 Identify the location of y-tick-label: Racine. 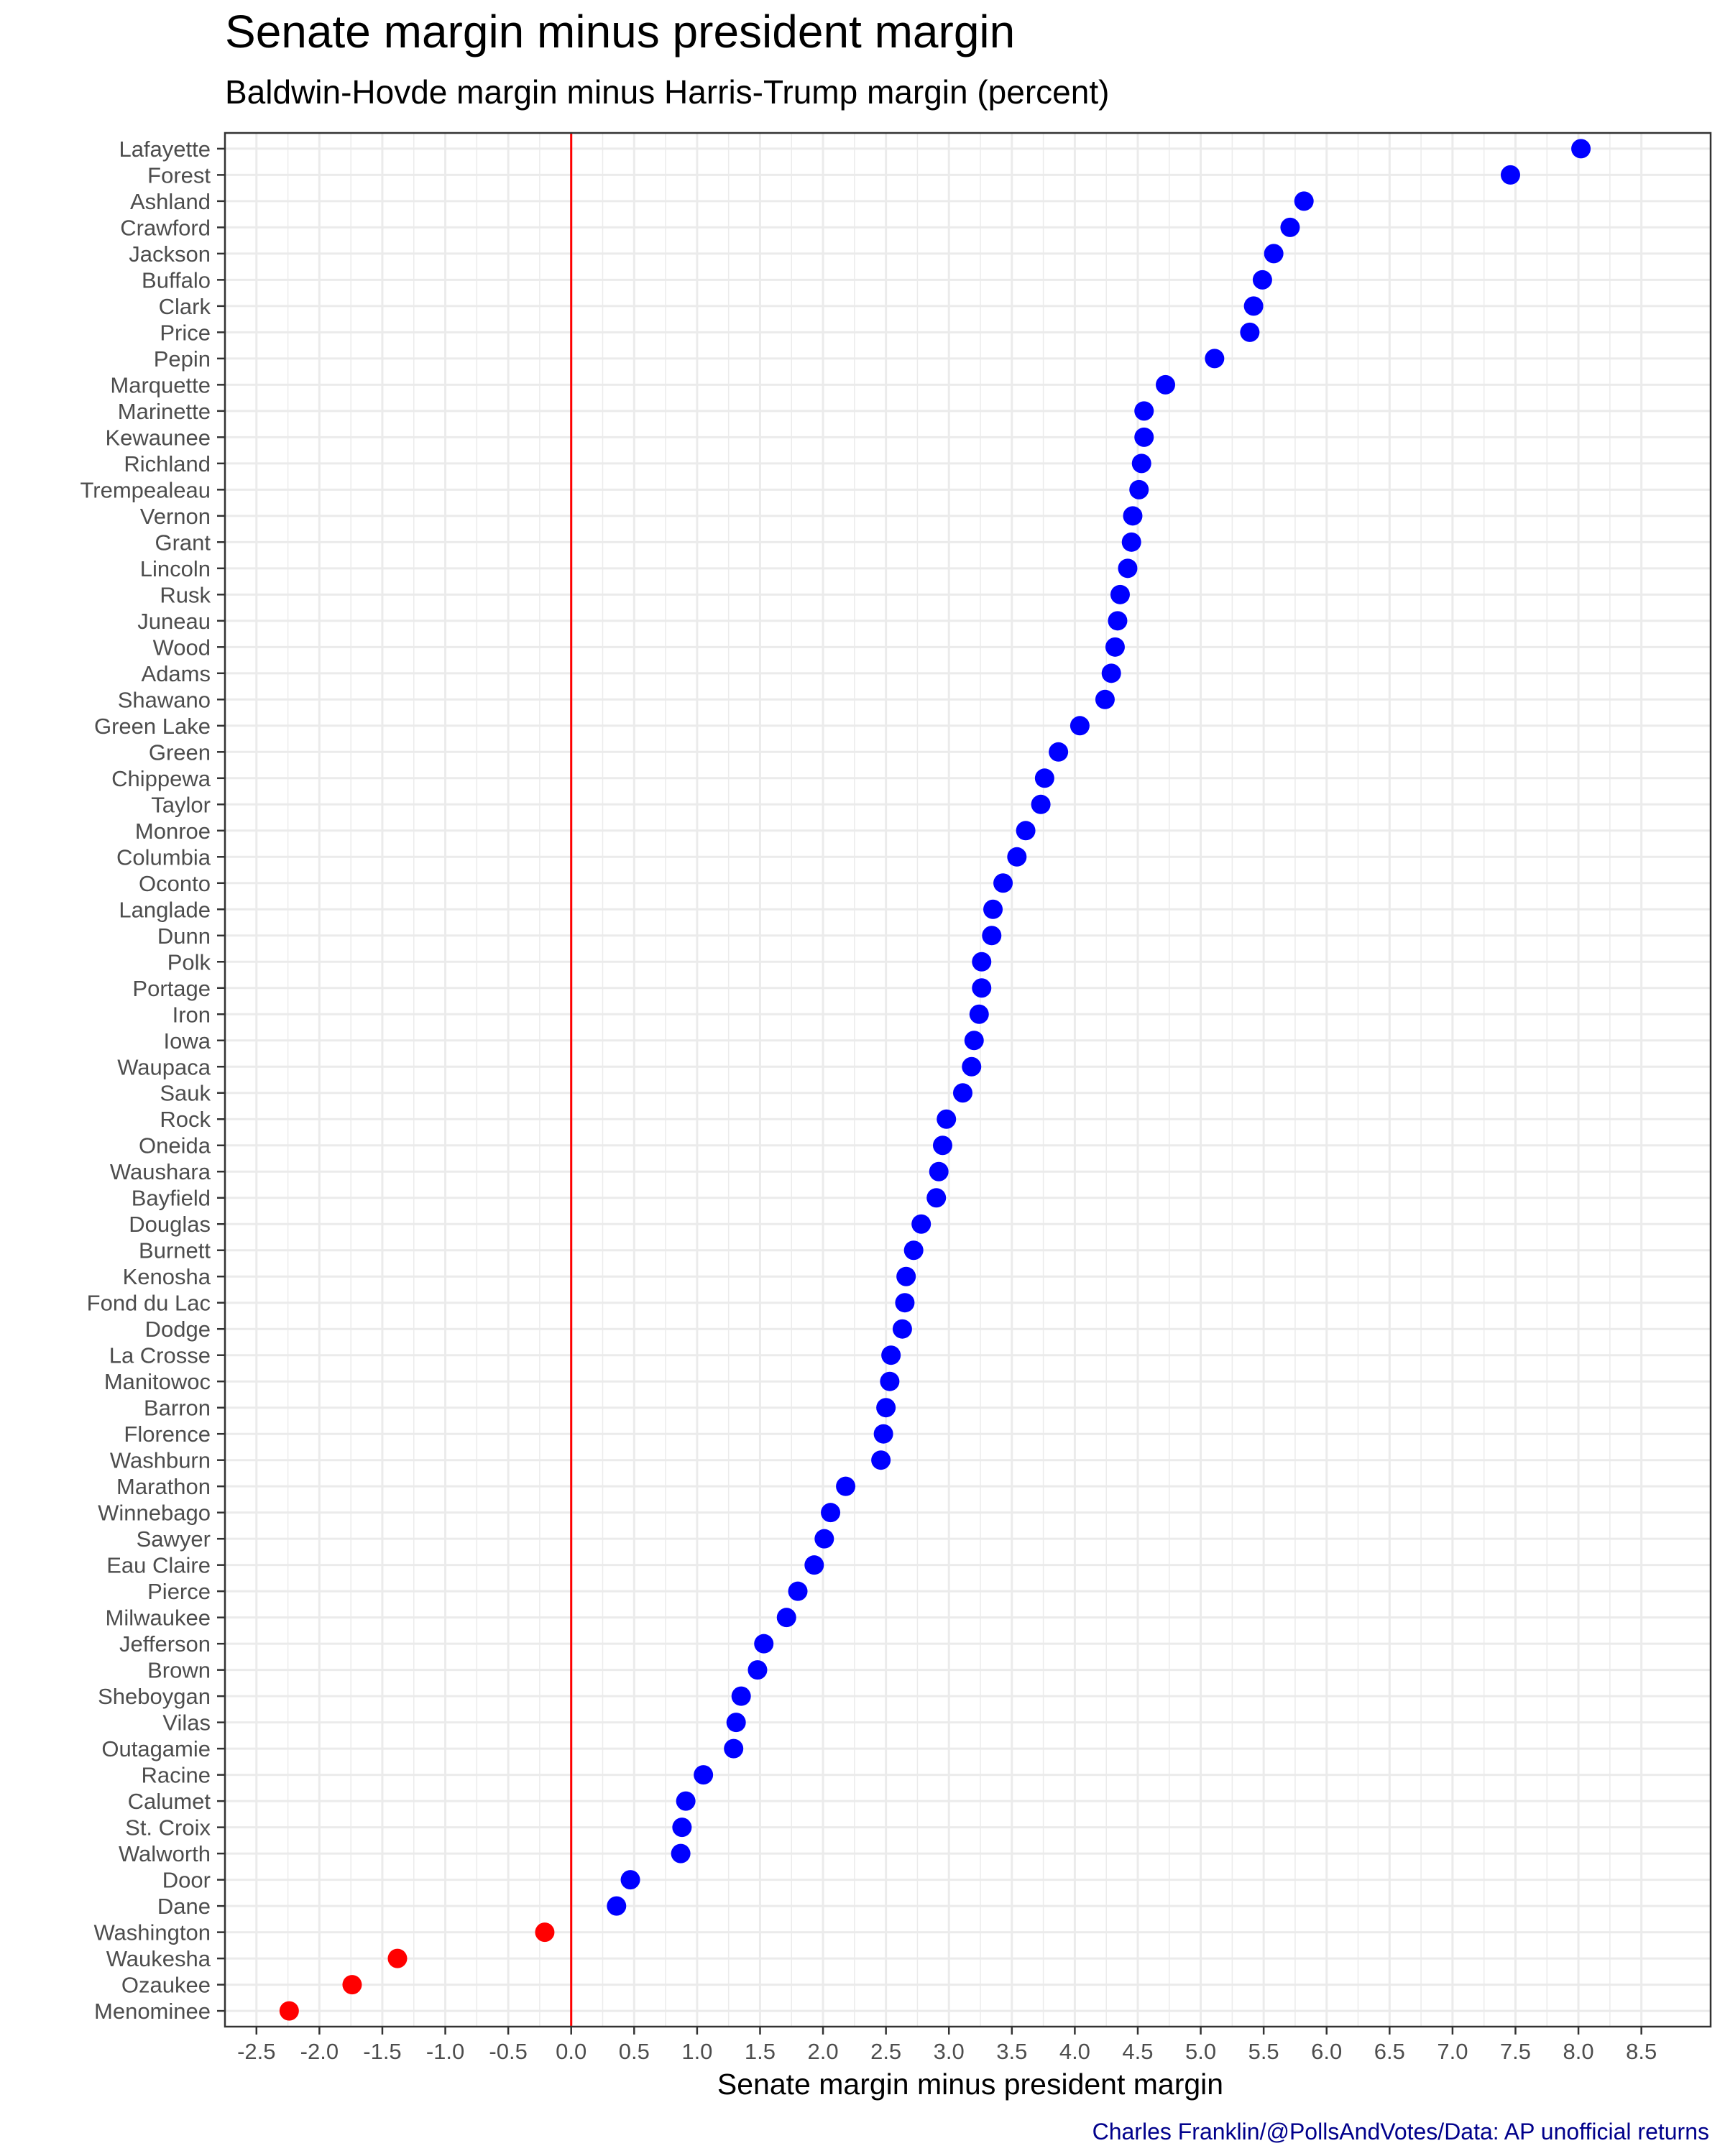
(176, 1776).